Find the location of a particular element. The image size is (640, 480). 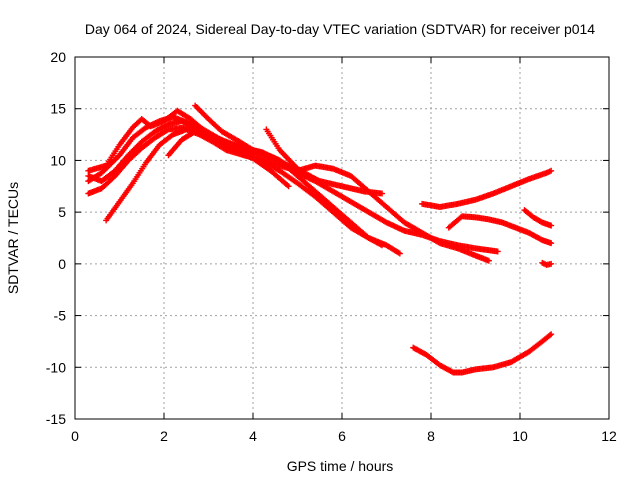

x-tick-label: 12 is located at coordinates (609, 436).